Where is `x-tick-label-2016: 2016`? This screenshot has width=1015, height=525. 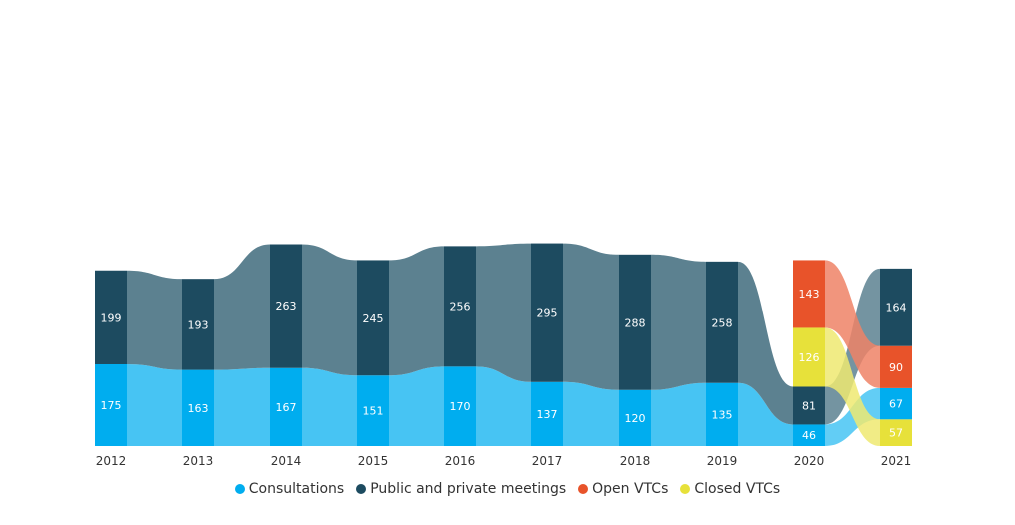 x-tick-label-2016: 2016 is located at coordinates (460, 461).